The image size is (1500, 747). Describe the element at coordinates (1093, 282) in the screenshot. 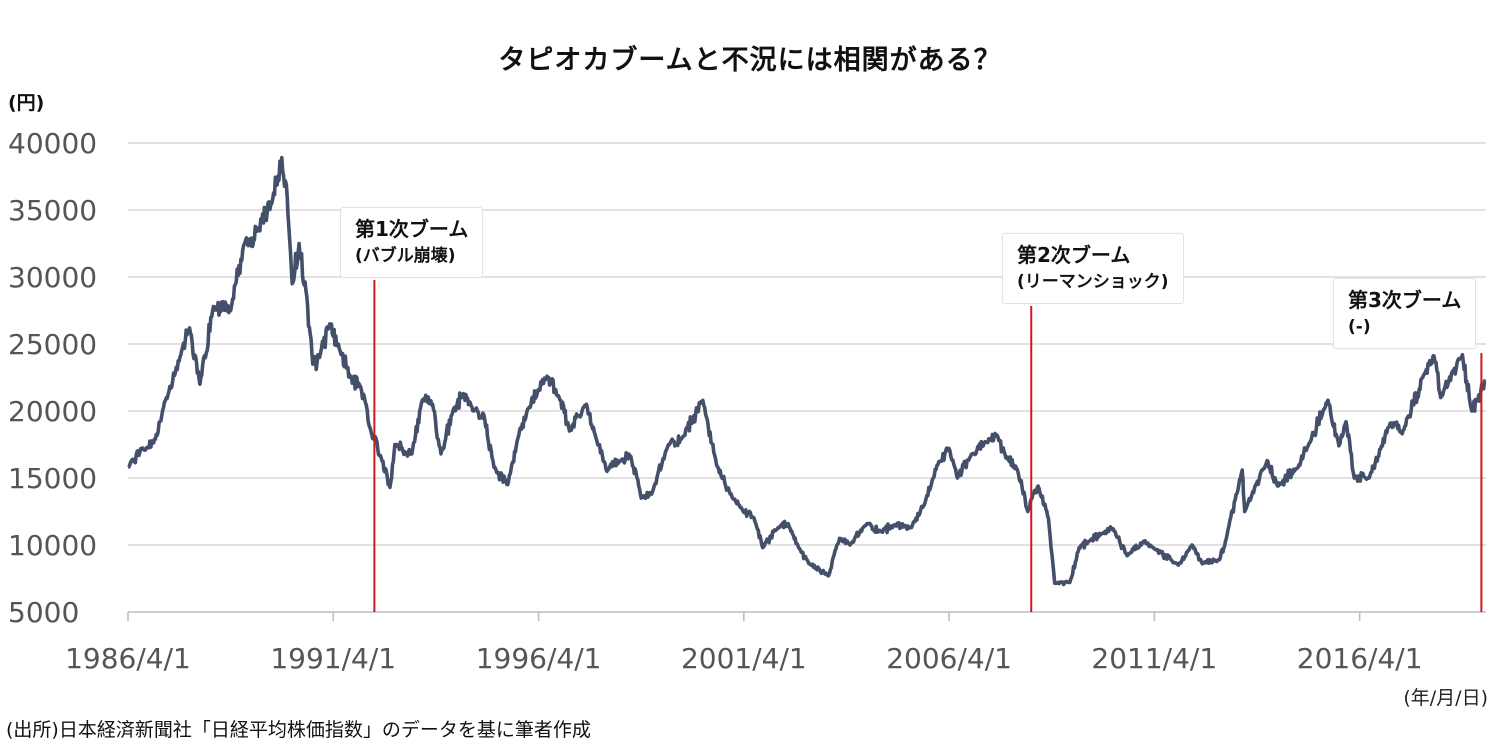

I see `boom-note: (リーマンショック)` at that location.